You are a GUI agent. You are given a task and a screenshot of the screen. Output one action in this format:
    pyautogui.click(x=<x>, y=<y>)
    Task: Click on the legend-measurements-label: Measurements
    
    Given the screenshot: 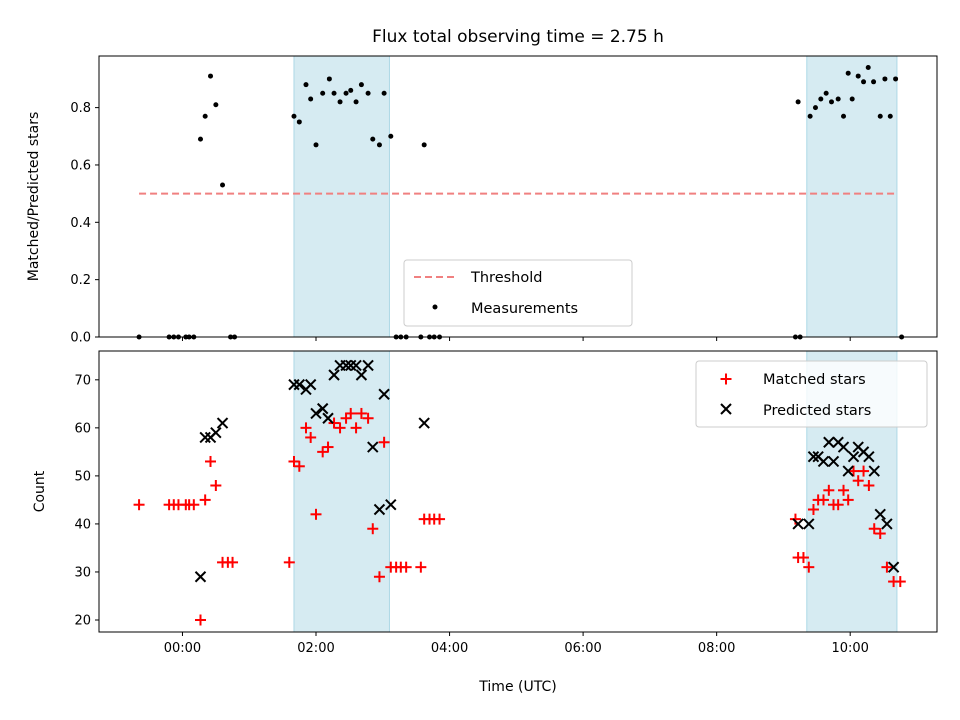 What is the action you would take?
    pyautogui.click(x=524, y=309)
    